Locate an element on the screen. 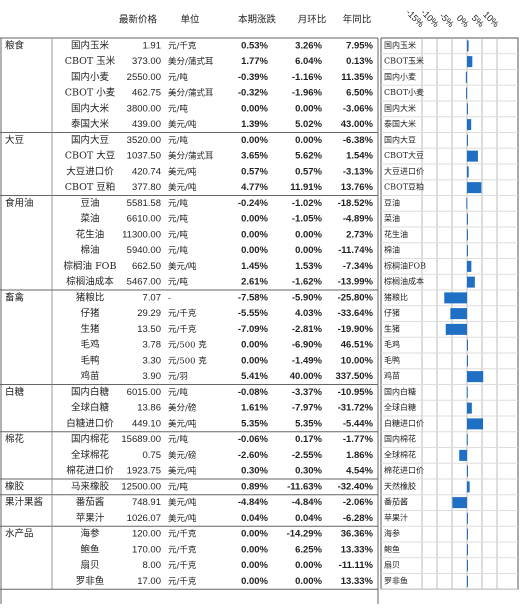 The image size is (520, 611). unit: 元/千克 is located at coordinates (182, 581).